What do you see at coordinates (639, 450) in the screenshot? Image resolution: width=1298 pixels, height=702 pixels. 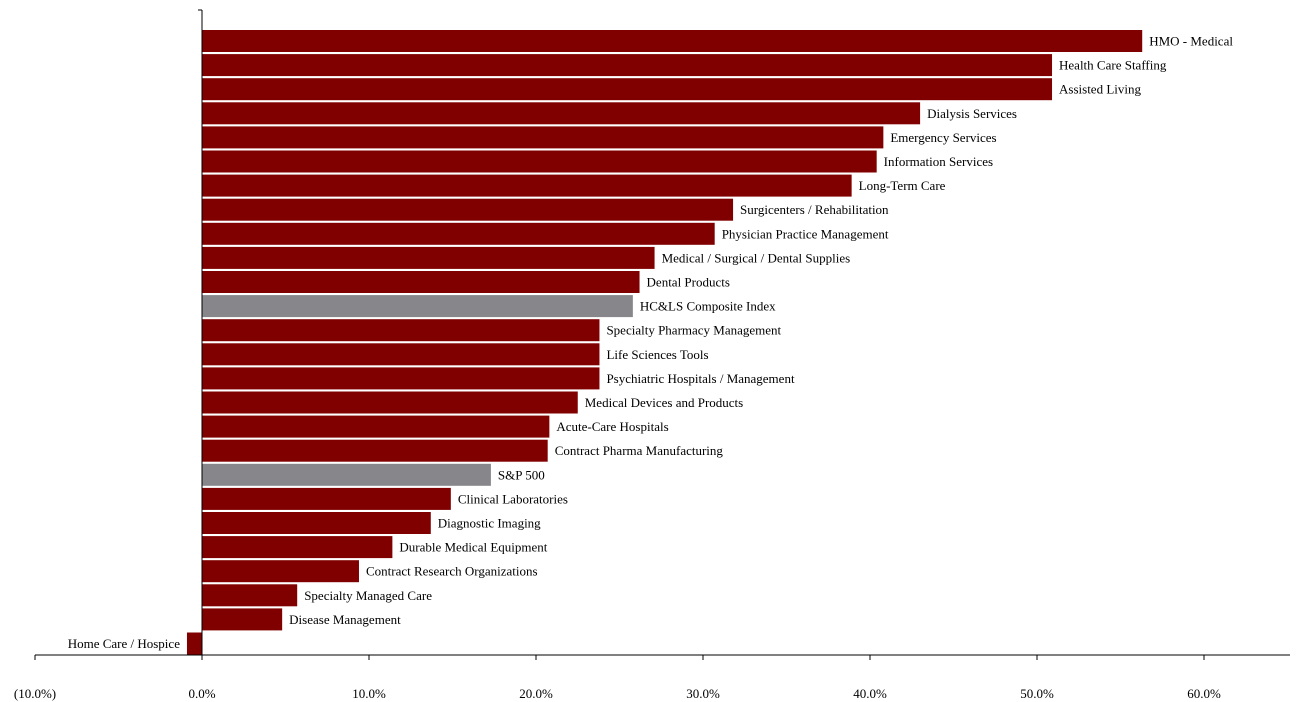 I see `bar-label-contract-pharma-manufacturing: Contract Pharma Manufacturing` at bounding box center [639, 450].